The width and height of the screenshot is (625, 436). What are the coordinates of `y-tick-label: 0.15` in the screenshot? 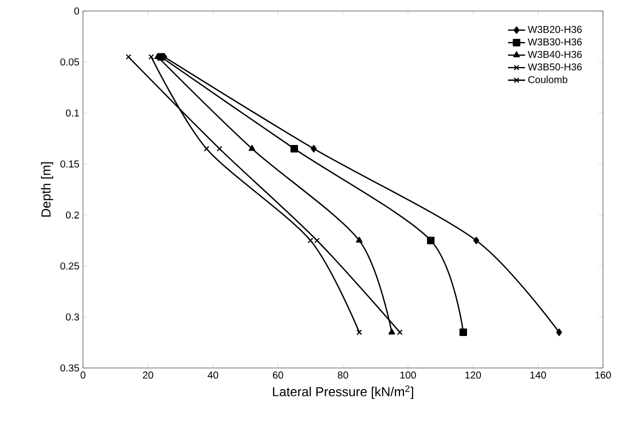 It's located at (70, 164).